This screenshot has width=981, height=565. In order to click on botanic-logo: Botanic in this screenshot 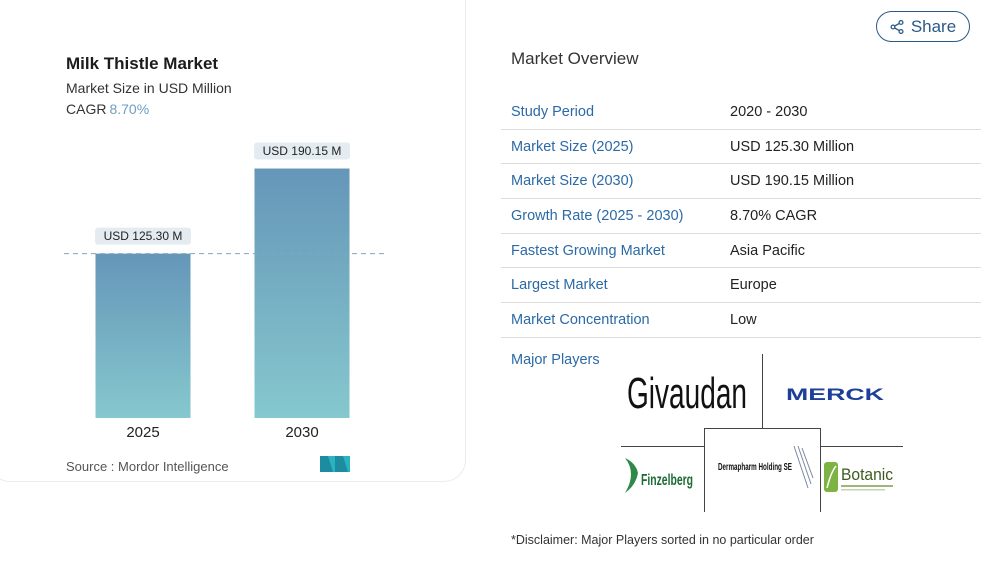, I will do `click(858, 477)`.